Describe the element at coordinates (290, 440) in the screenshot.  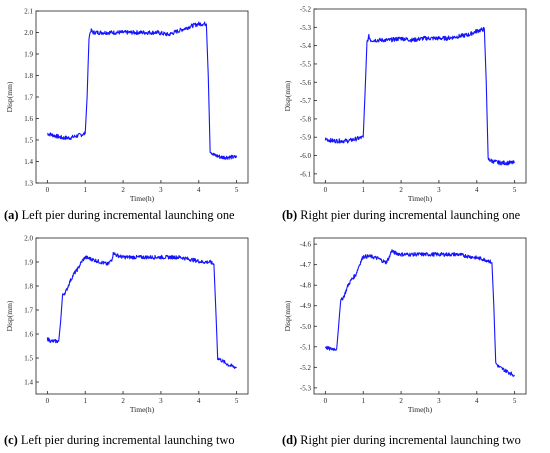
I see `caption-d-tag: (d)` at that location.